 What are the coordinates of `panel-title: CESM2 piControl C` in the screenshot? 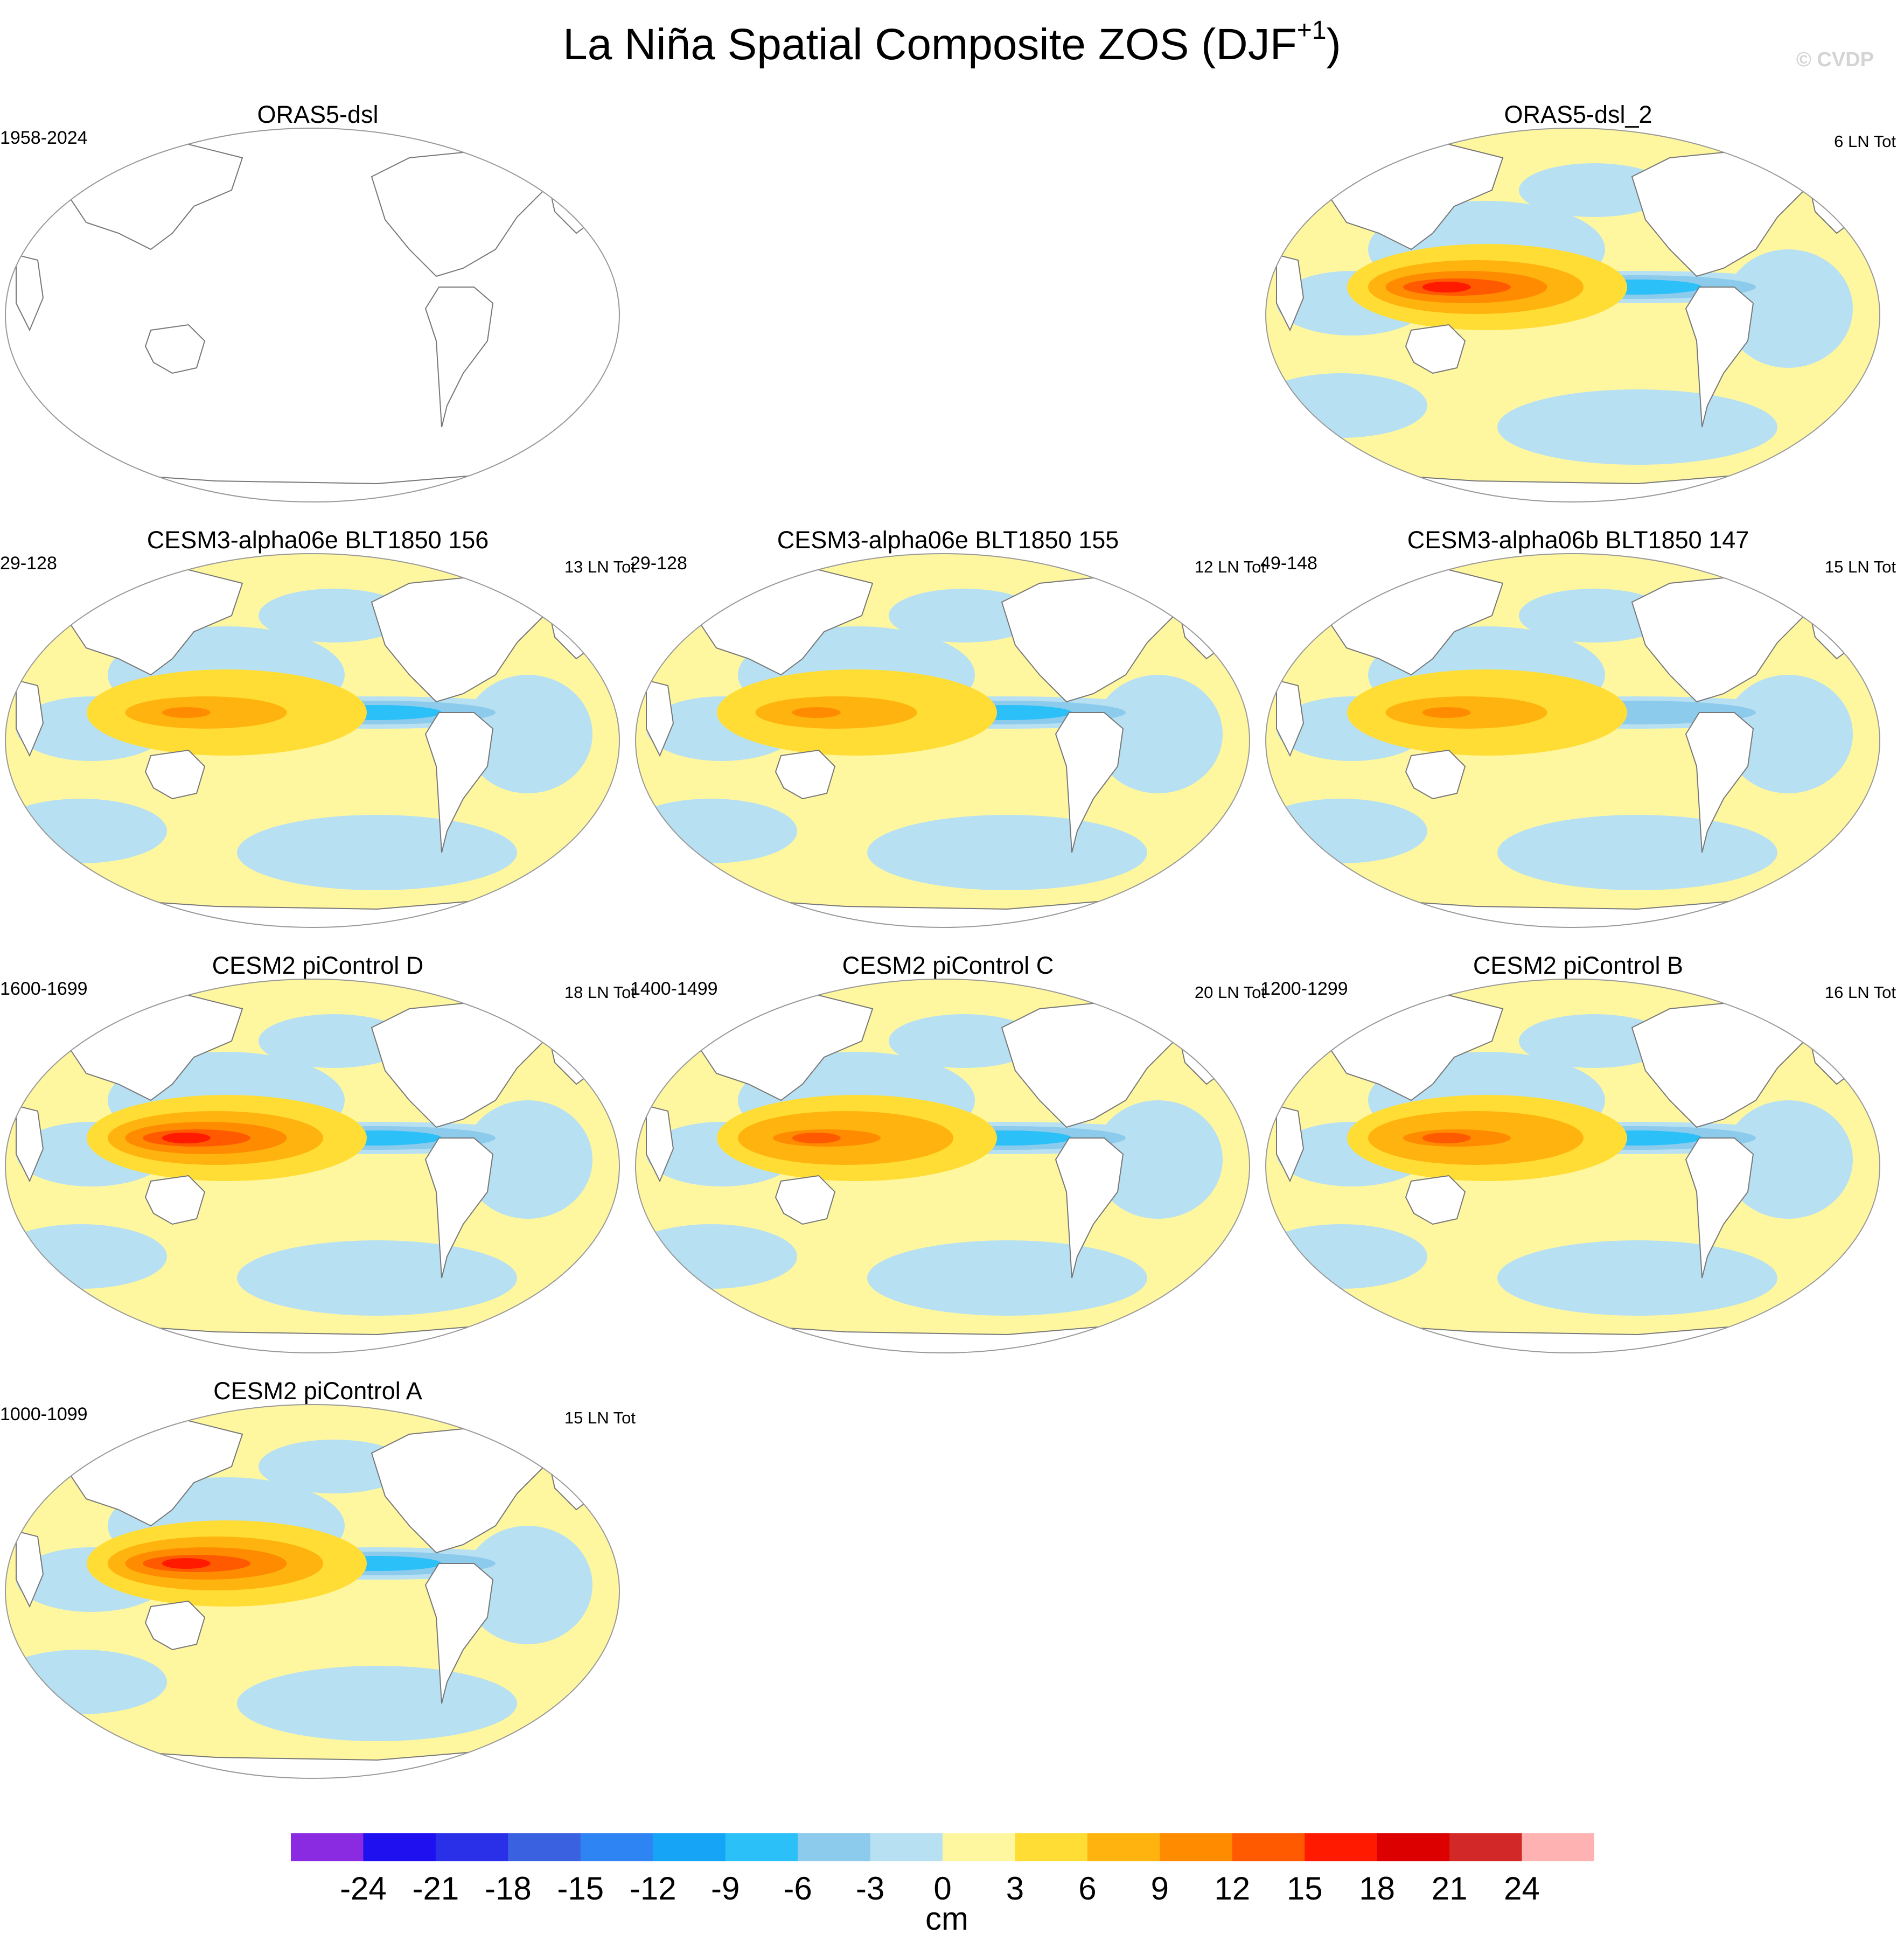 It's located at (948, 965).